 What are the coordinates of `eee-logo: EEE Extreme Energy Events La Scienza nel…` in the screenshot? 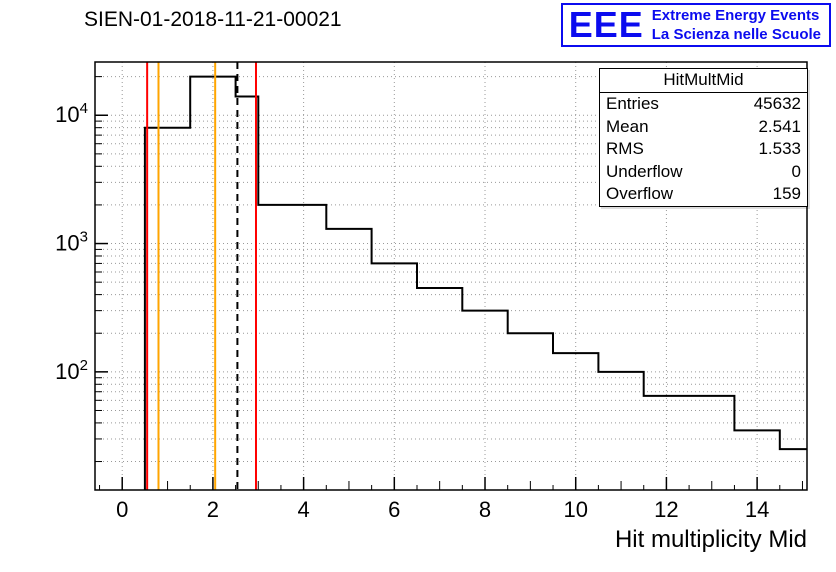 It's located at (695, 25).